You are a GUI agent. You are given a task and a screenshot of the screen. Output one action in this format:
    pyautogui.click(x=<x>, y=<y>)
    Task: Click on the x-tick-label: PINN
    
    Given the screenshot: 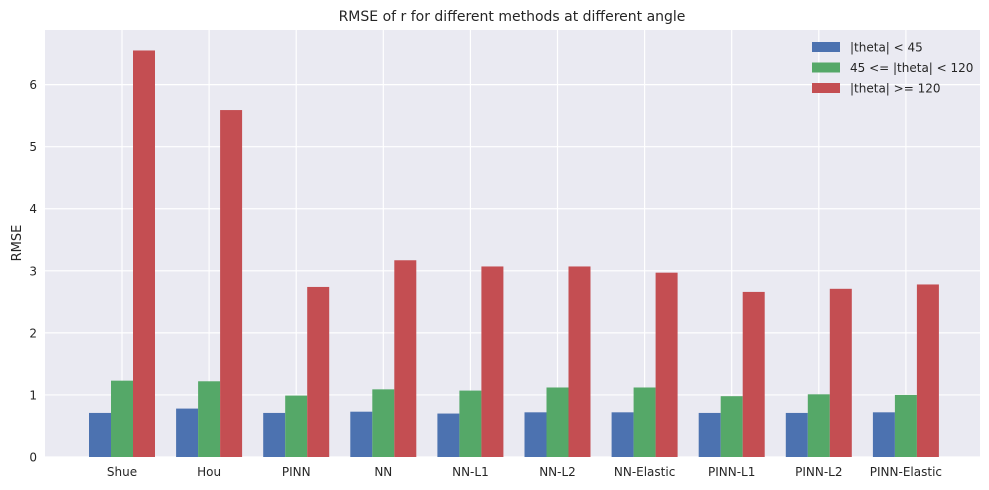 What is the action you would take?
    pyautogui.click(x=296, y=472)
    